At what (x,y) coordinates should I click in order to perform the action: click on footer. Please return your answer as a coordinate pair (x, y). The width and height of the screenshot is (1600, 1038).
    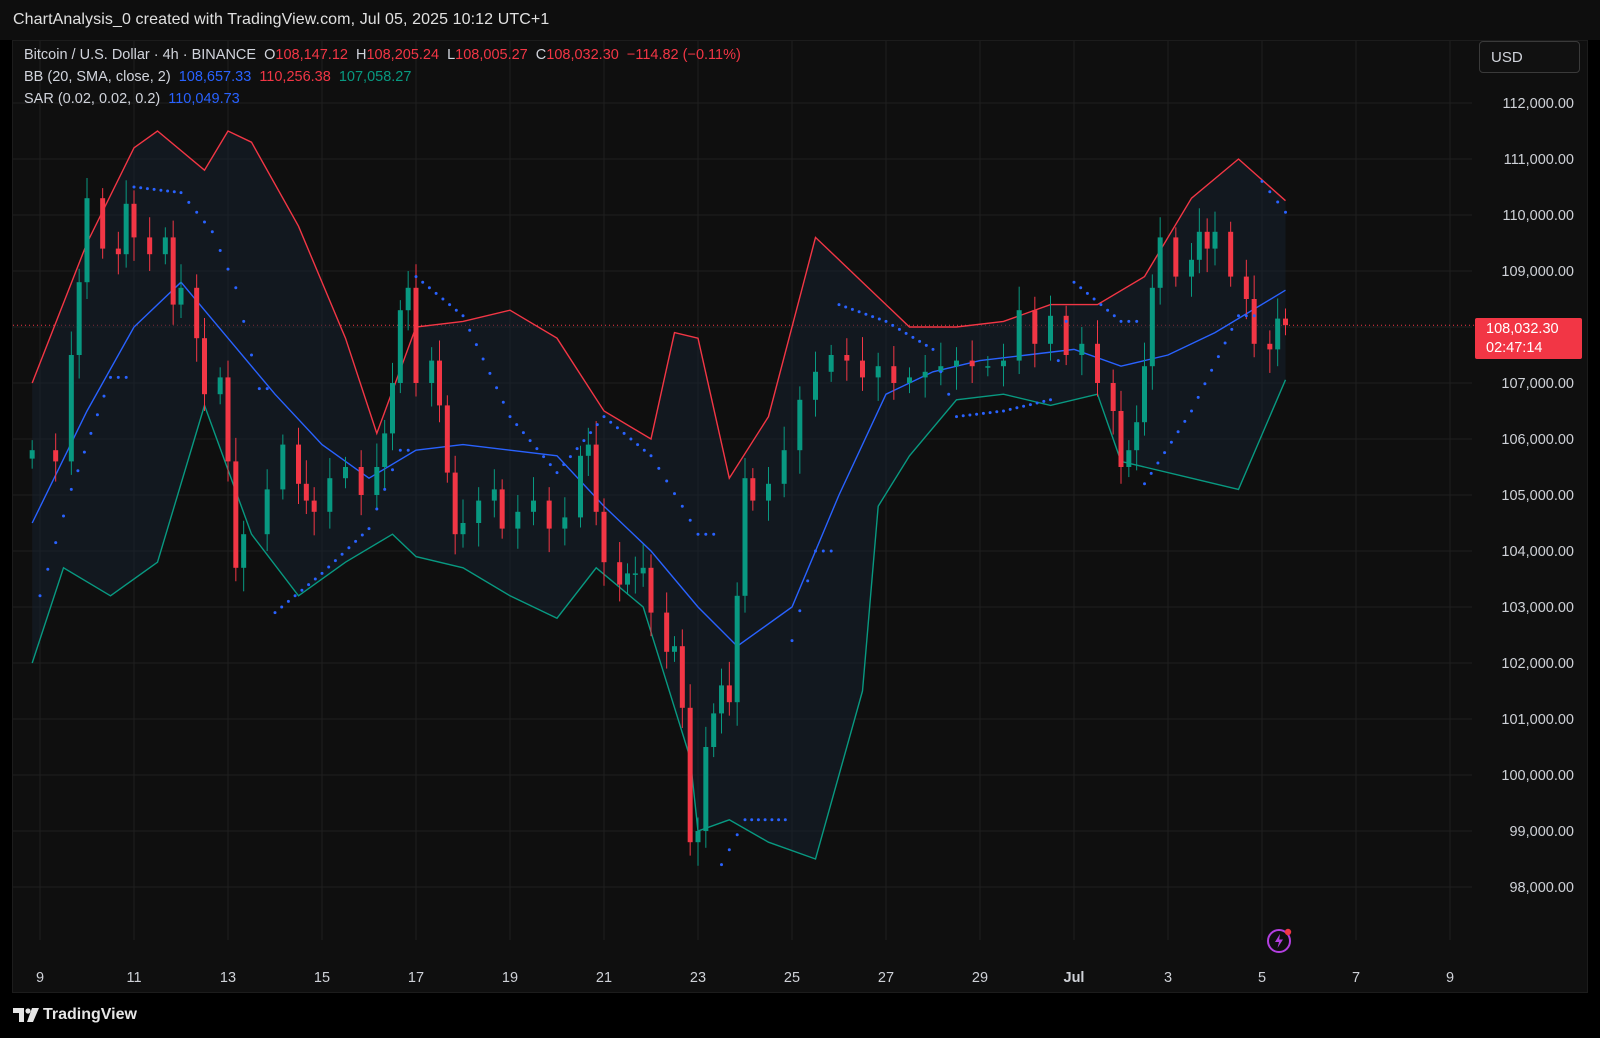
    Looking at the image, I should click on (800, 1015).